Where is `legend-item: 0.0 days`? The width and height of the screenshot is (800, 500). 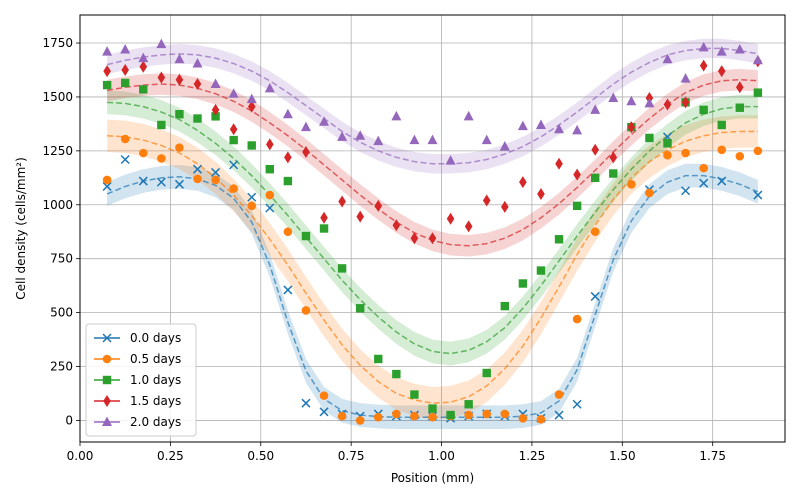 legend-item: 0.0 days is located at coordinates (137, 338).